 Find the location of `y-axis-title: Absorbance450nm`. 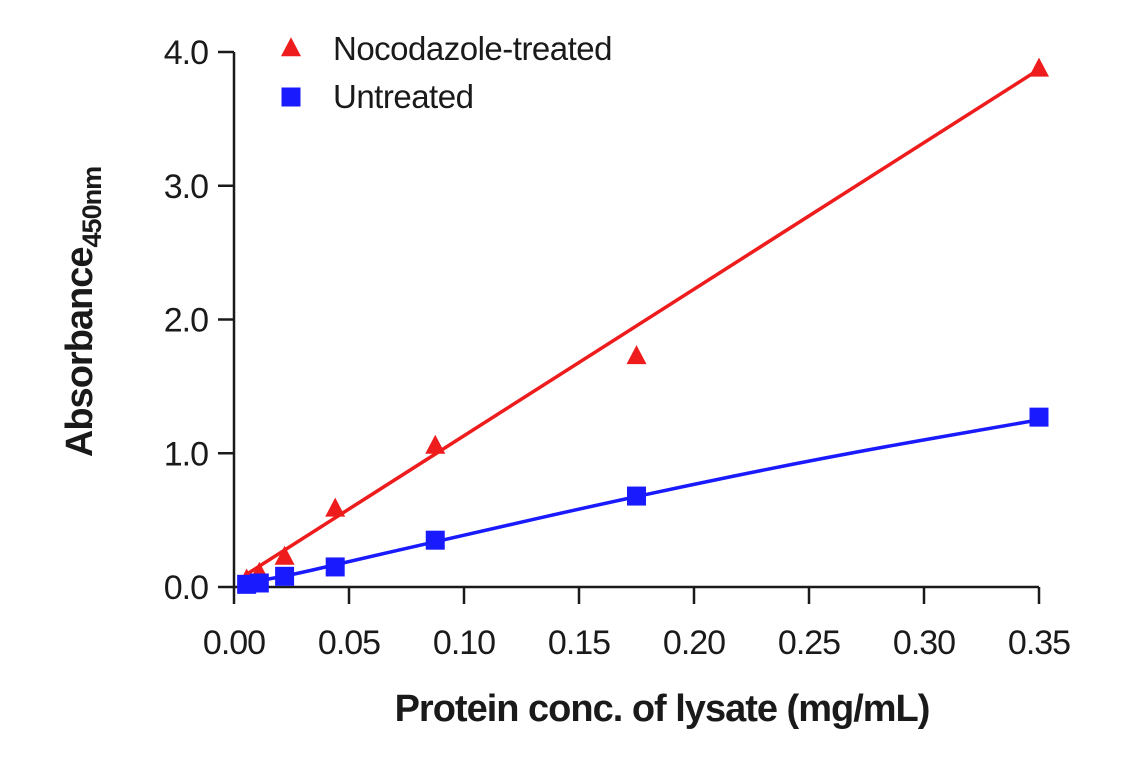

y-axis-title: Absorbance450nm is located at coordinates (83, 312).